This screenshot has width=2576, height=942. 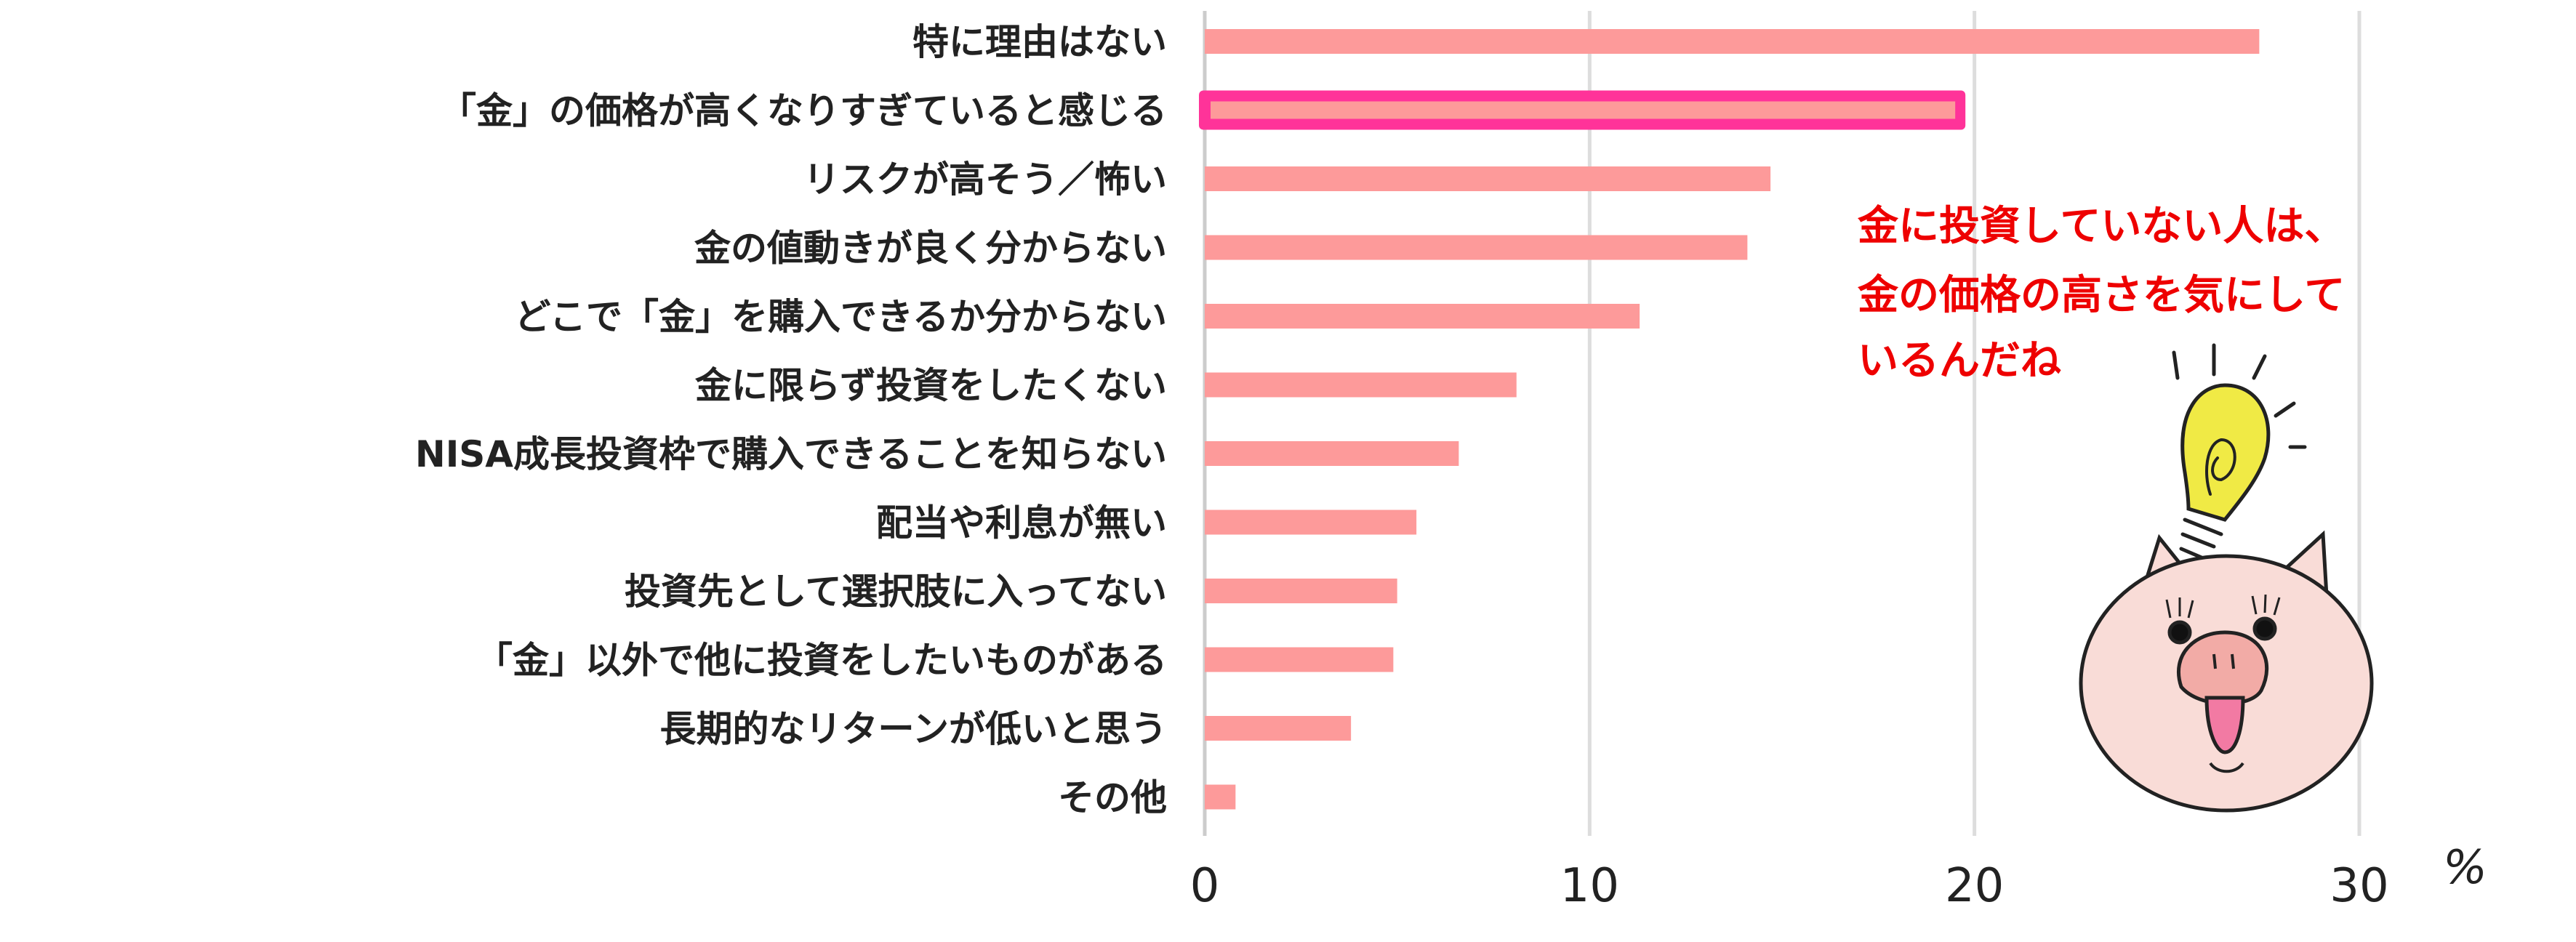 What do you see at coordinates (842, 317) in the screenshot?
I see `category-label: どこで「金」を購入できるか分からない` at bounding box center [842, 317].